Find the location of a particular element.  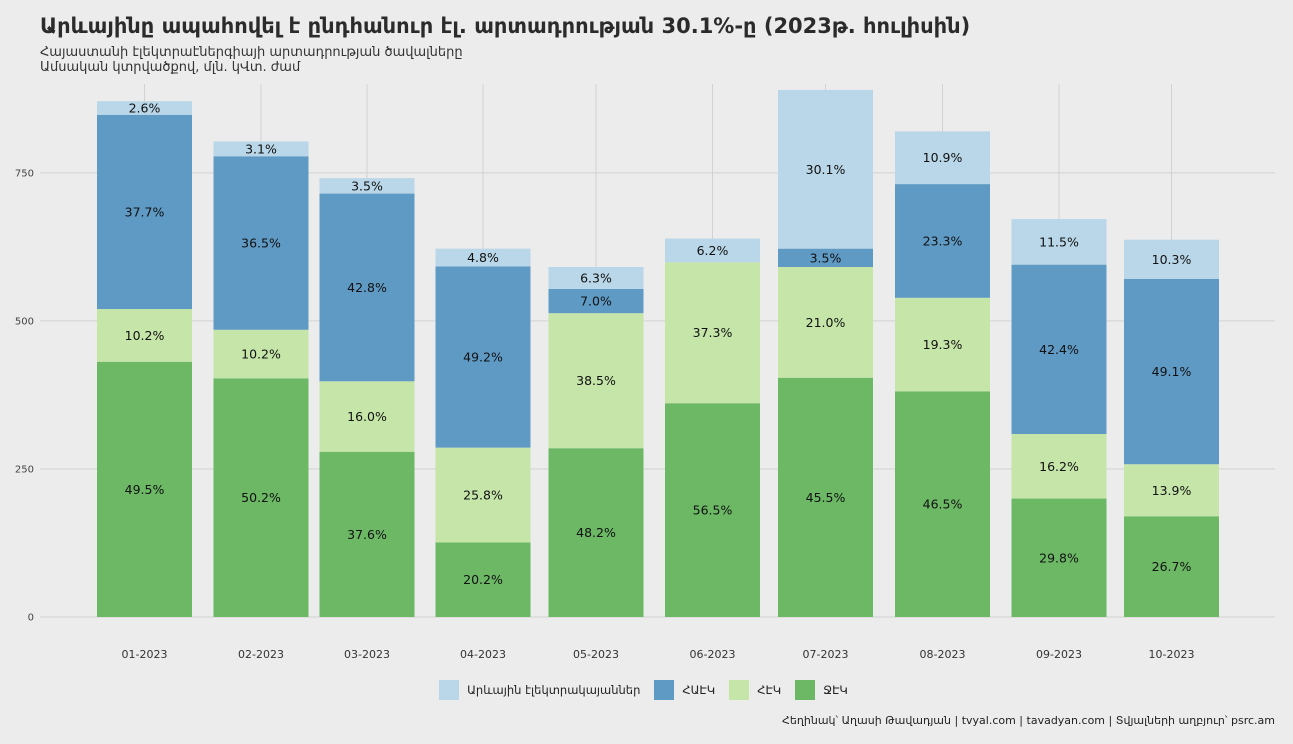

chart-legend: Արևային էլեկտրակայաններ ՀԱԷԿ ՀԷԿ ՋԷԿ is located at coordinates (646, 690).